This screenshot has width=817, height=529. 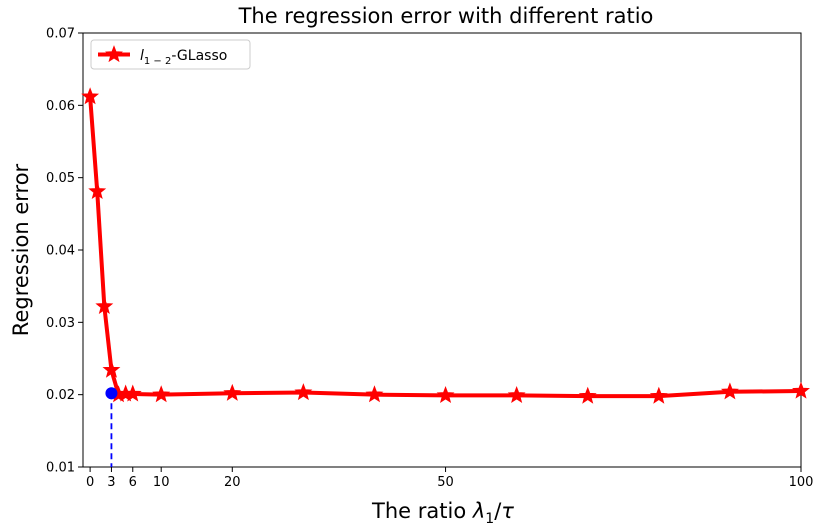 What do you see at coordinates (801, 482) in the screenshot?
I see `x-tick-label: 100` at bounding box center [801, 482].